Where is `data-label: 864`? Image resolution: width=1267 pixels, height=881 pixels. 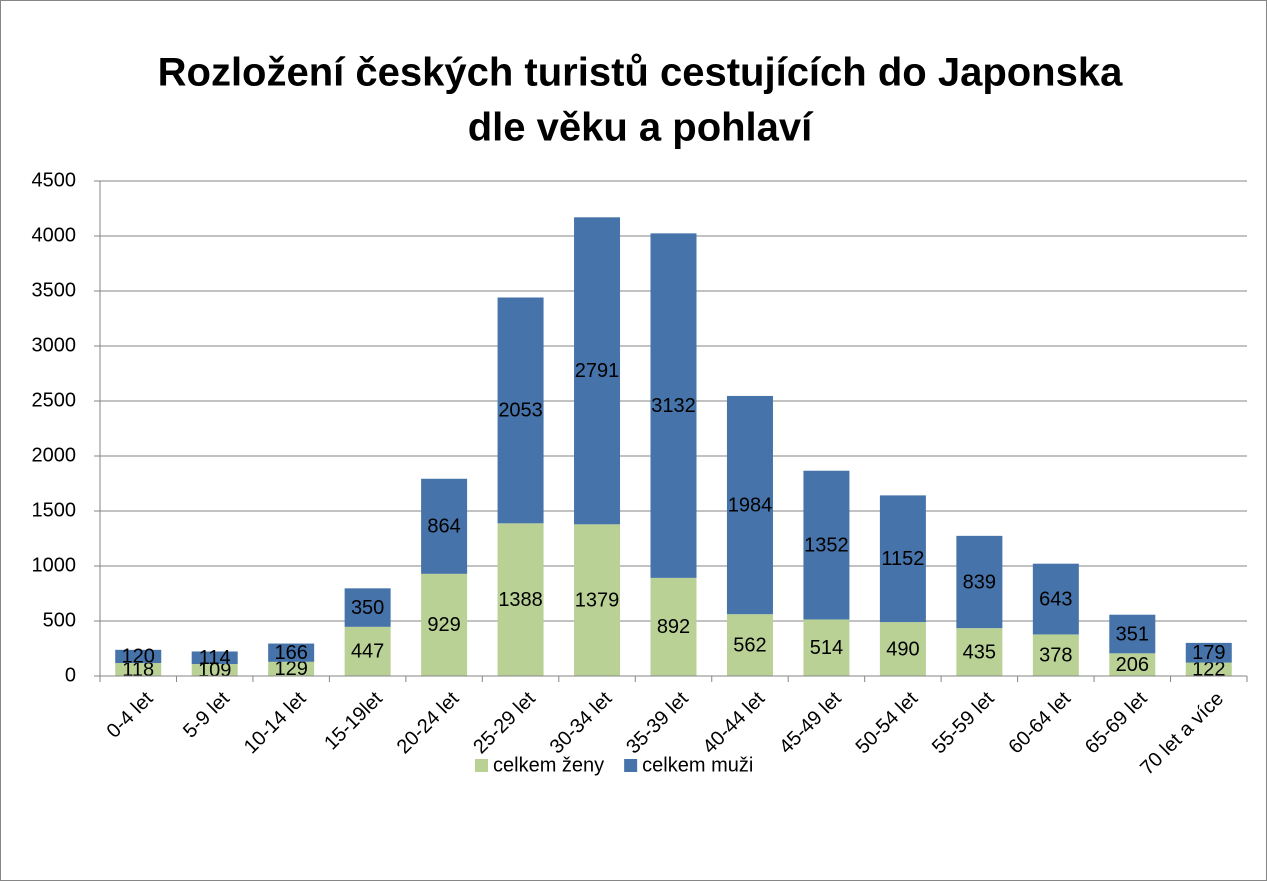
data-label: 864 is located at coordinates (443, 527).